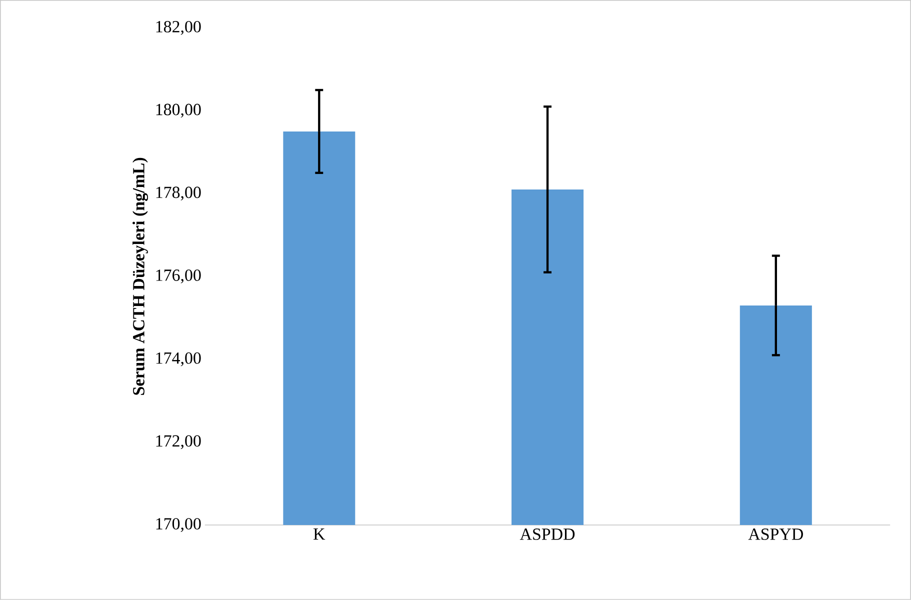 This screenshot has width=911, height=600. Describe the element at coordinates (140, 276) in the screenshot. I see `y-axis-title: Serum ACTH Düzeyleri (ng/mL)` at that location.